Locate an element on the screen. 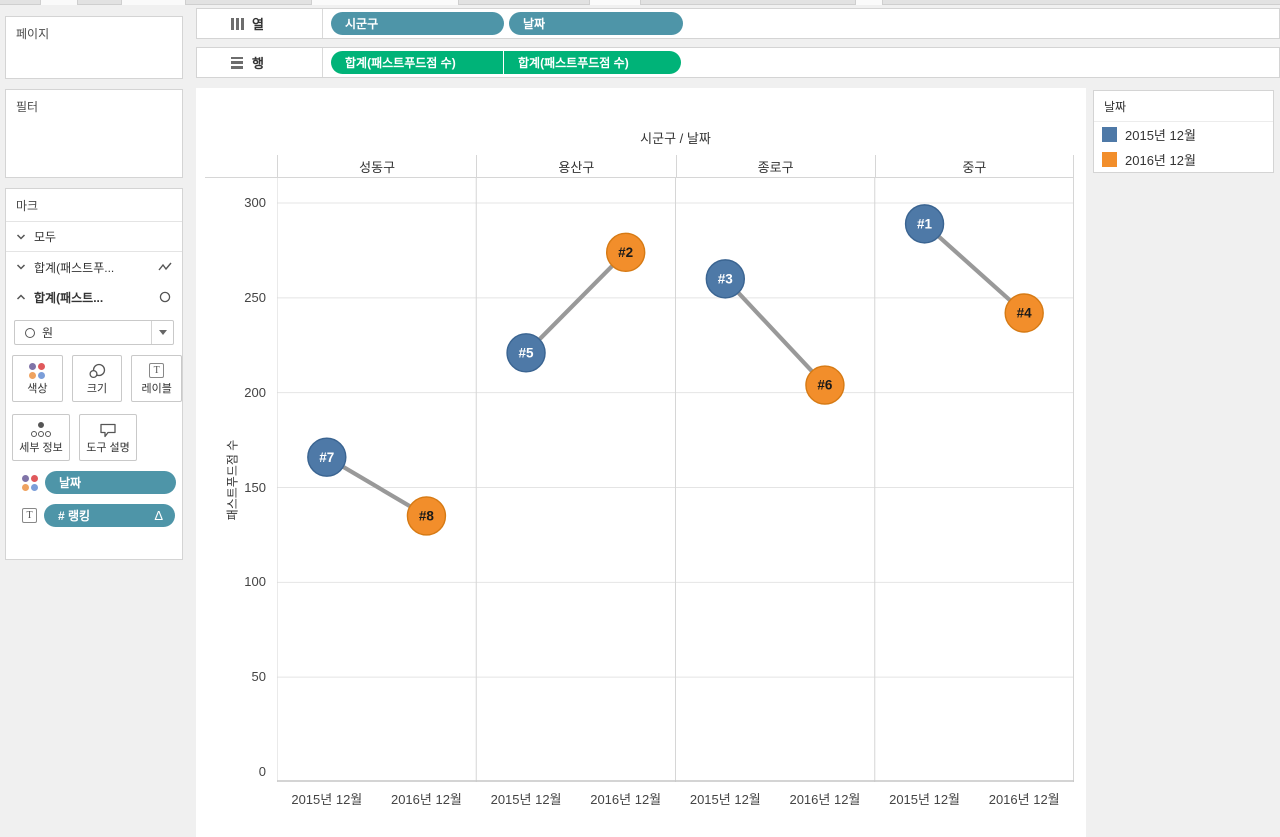 This screenshot has width=1280, height=837. size-circles-icon is located at coordinates (97, 371).